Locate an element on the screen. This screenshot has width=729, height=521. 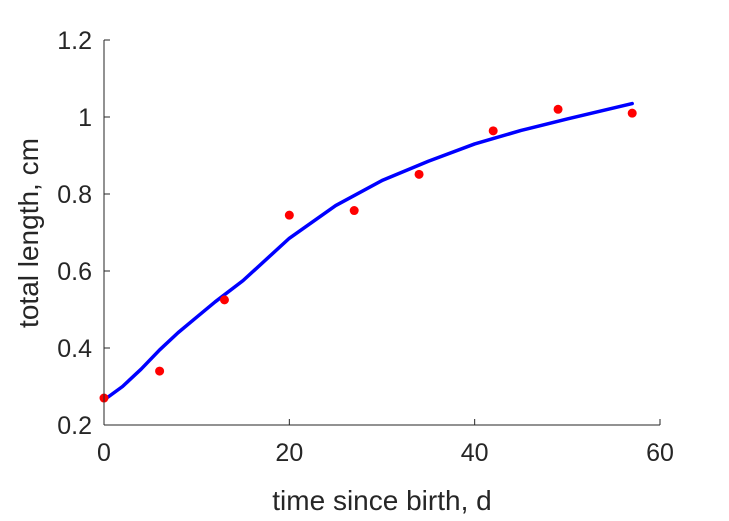
y-tick-label: 0.2 is located at coordinates (74, 426).